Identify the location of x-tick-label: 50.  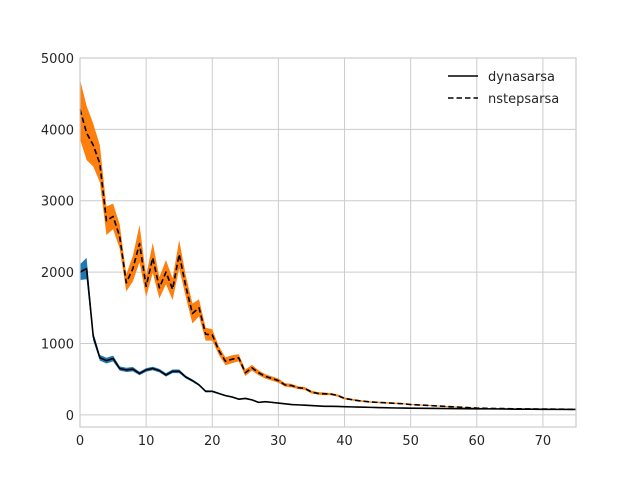
(410, 441).